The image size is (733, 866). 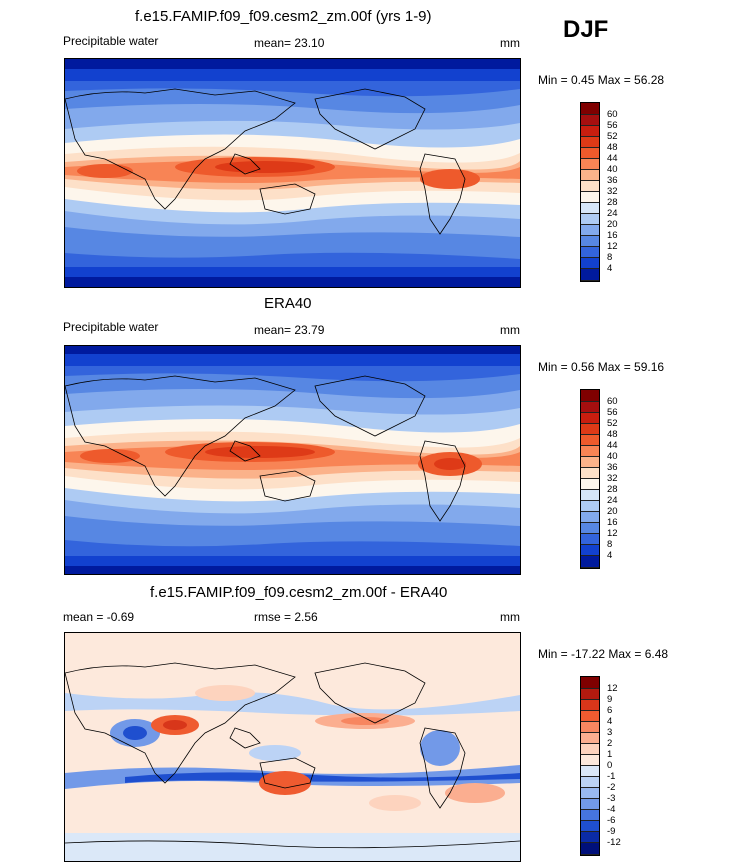 I want to click on panel3-cbar-label: -1, so click(x=611, y=776).